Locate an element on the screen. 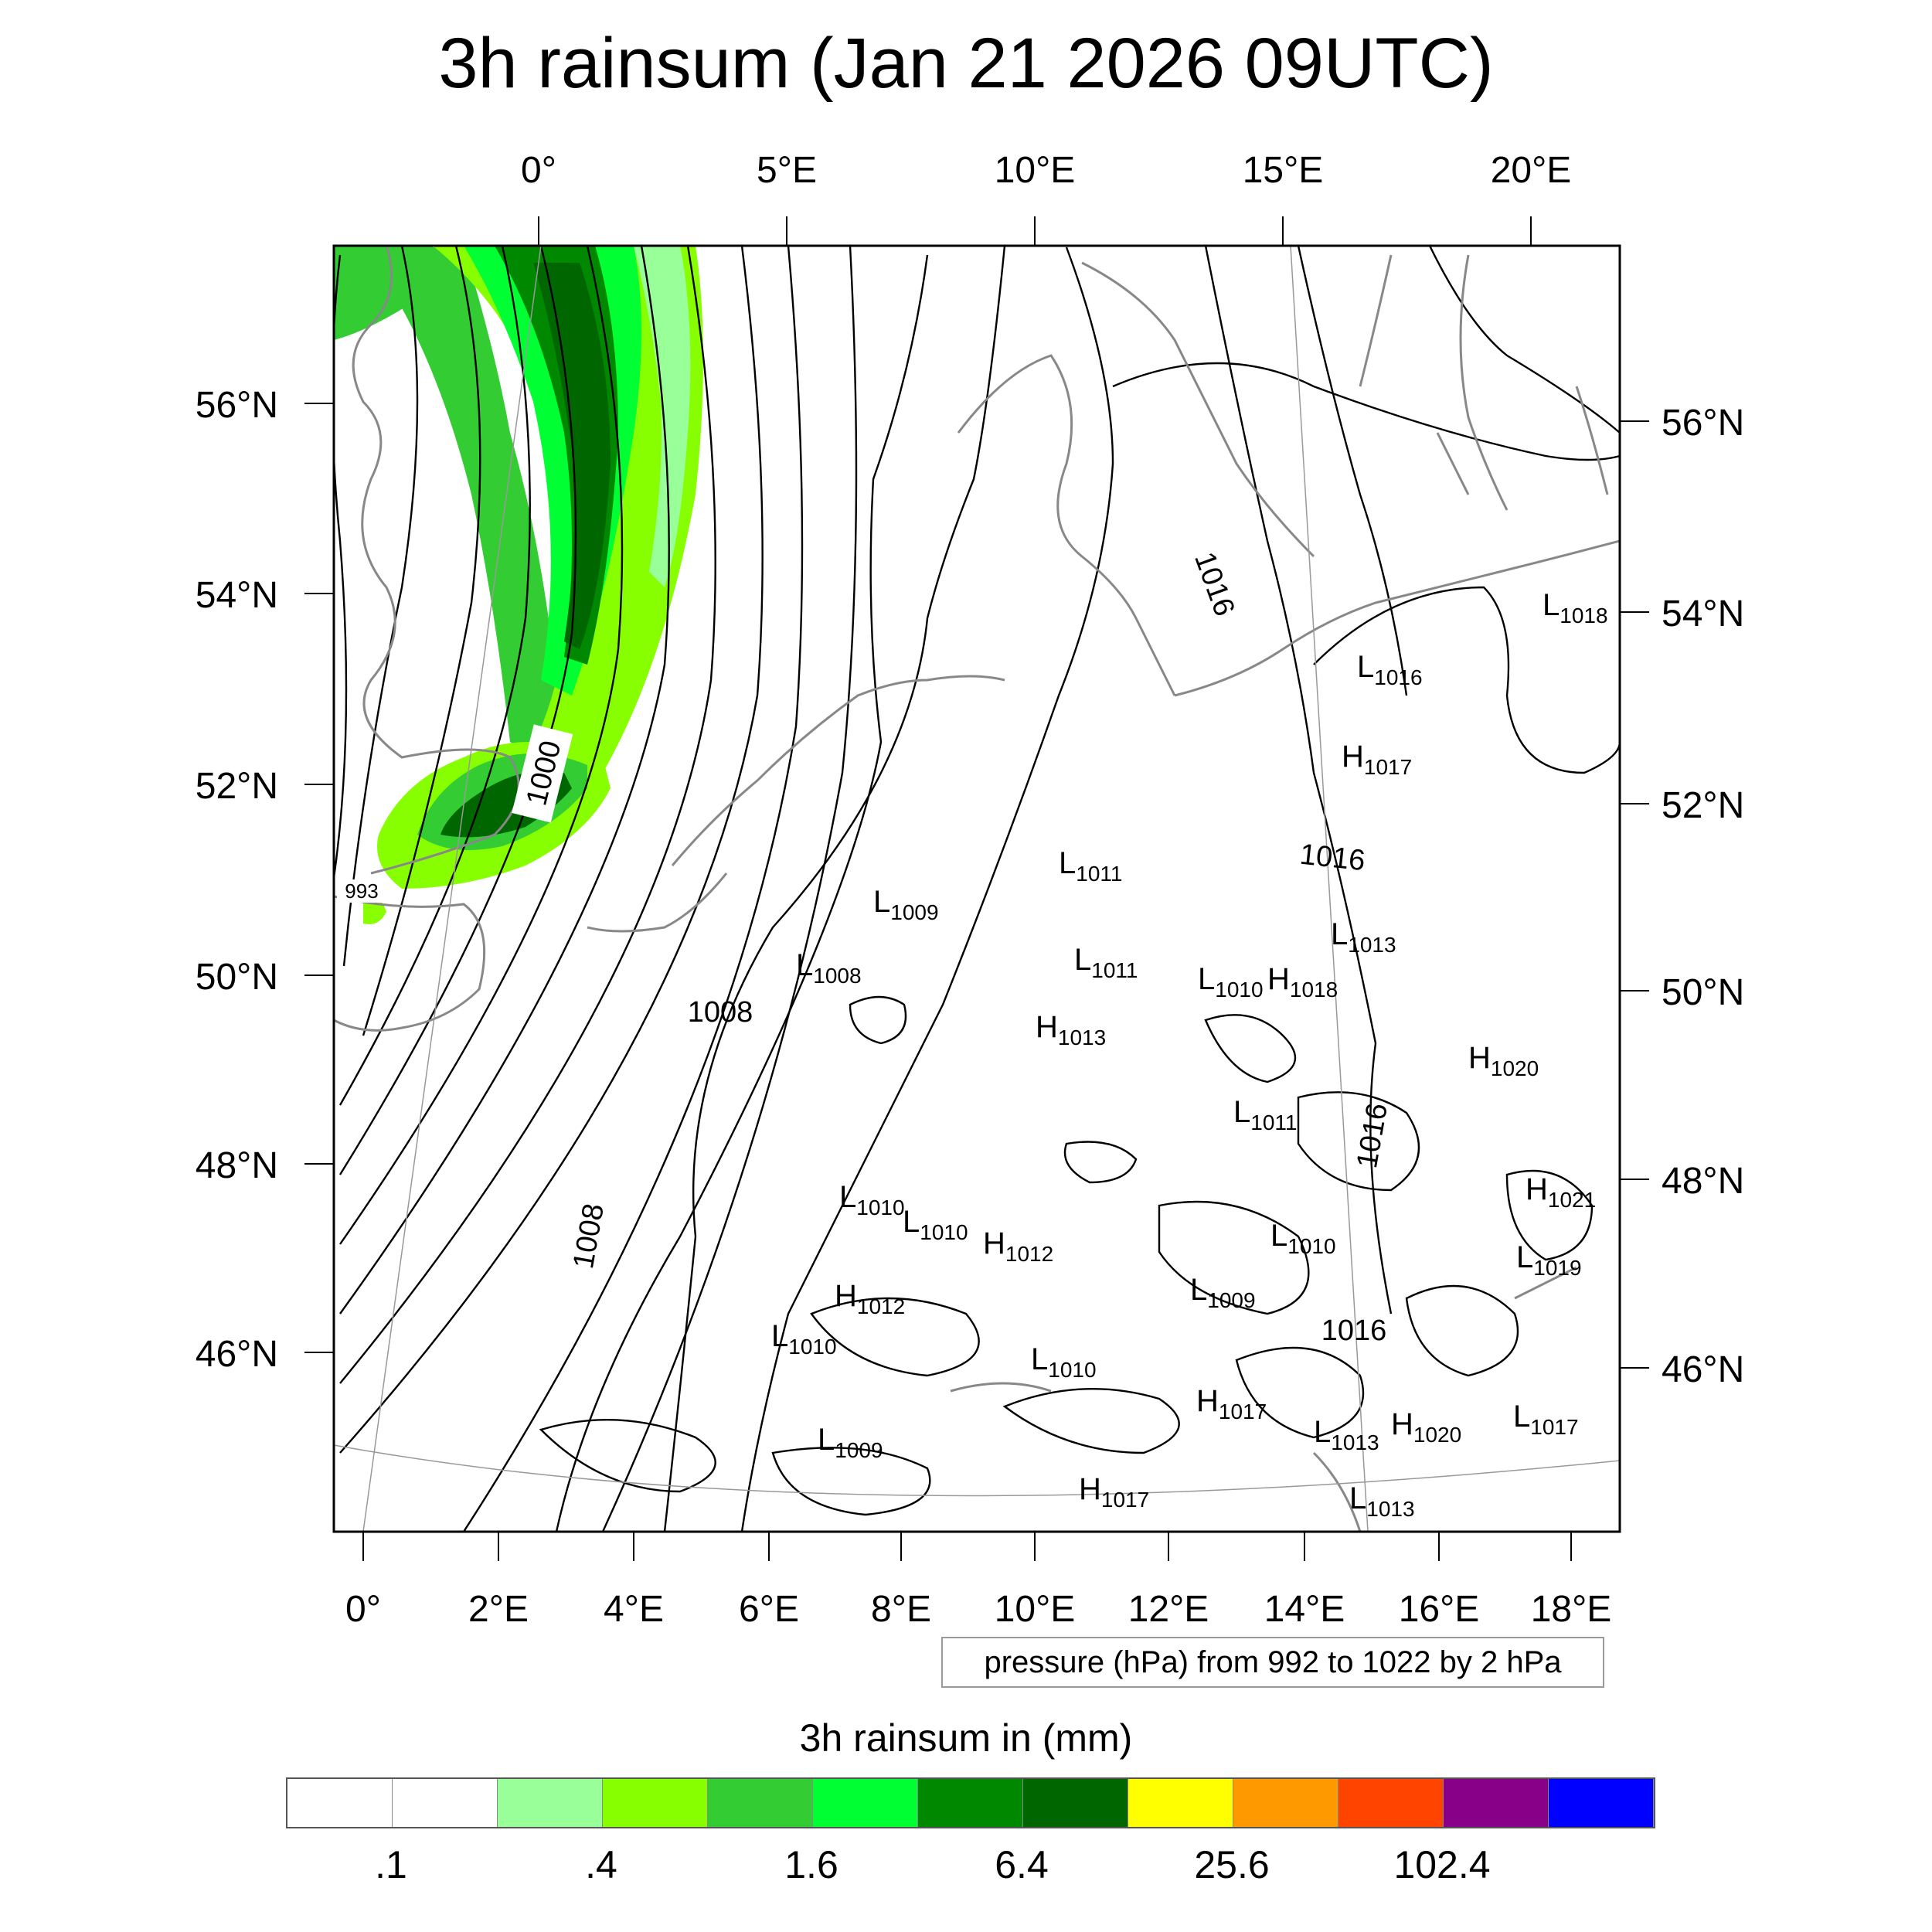 The height and width of the screenshot is (1932, 1932). low-pressure-marker: L1018 is located at coordinates (1575, 608).